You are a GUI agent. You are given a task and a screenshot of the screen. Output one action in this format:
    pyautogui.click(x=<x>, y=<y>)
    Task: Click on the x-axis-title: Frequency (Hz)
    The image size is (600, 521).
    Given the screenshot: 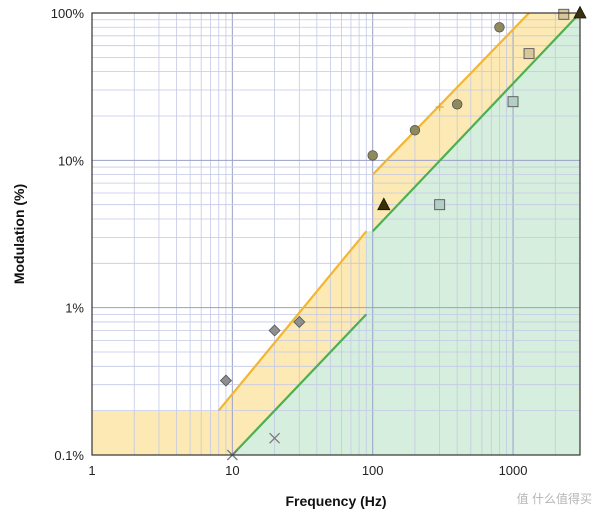 What is the action you would take?
    pyautogui.click(x=335, y=501)
    